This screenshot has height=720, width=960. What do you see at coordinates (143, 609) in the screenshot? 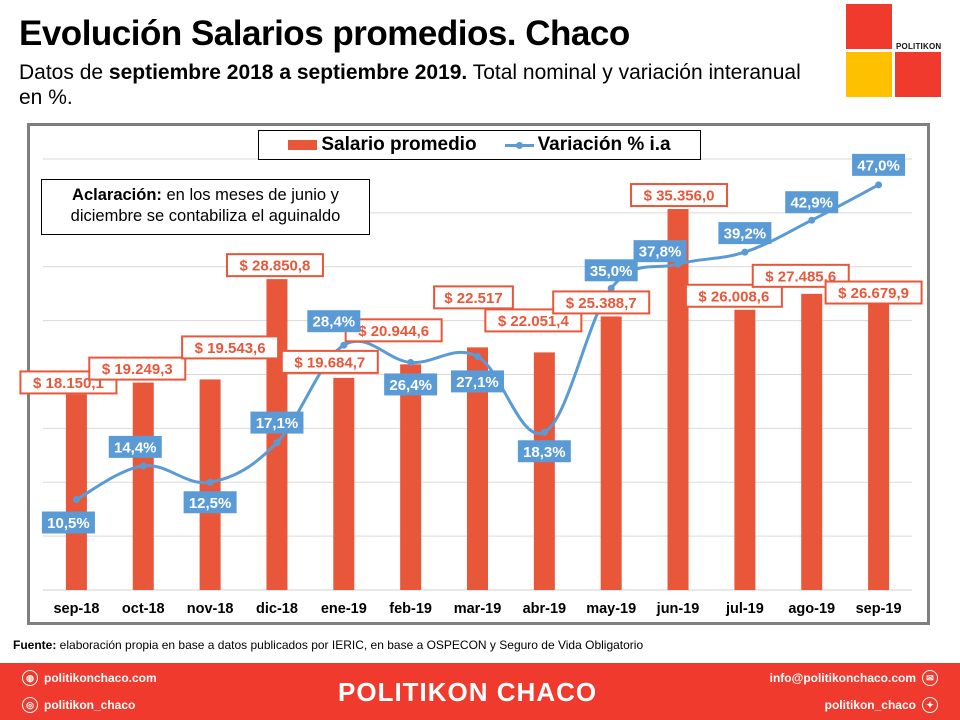
I see `x-tick-label: oct-18` at bounding box center [143, 609].